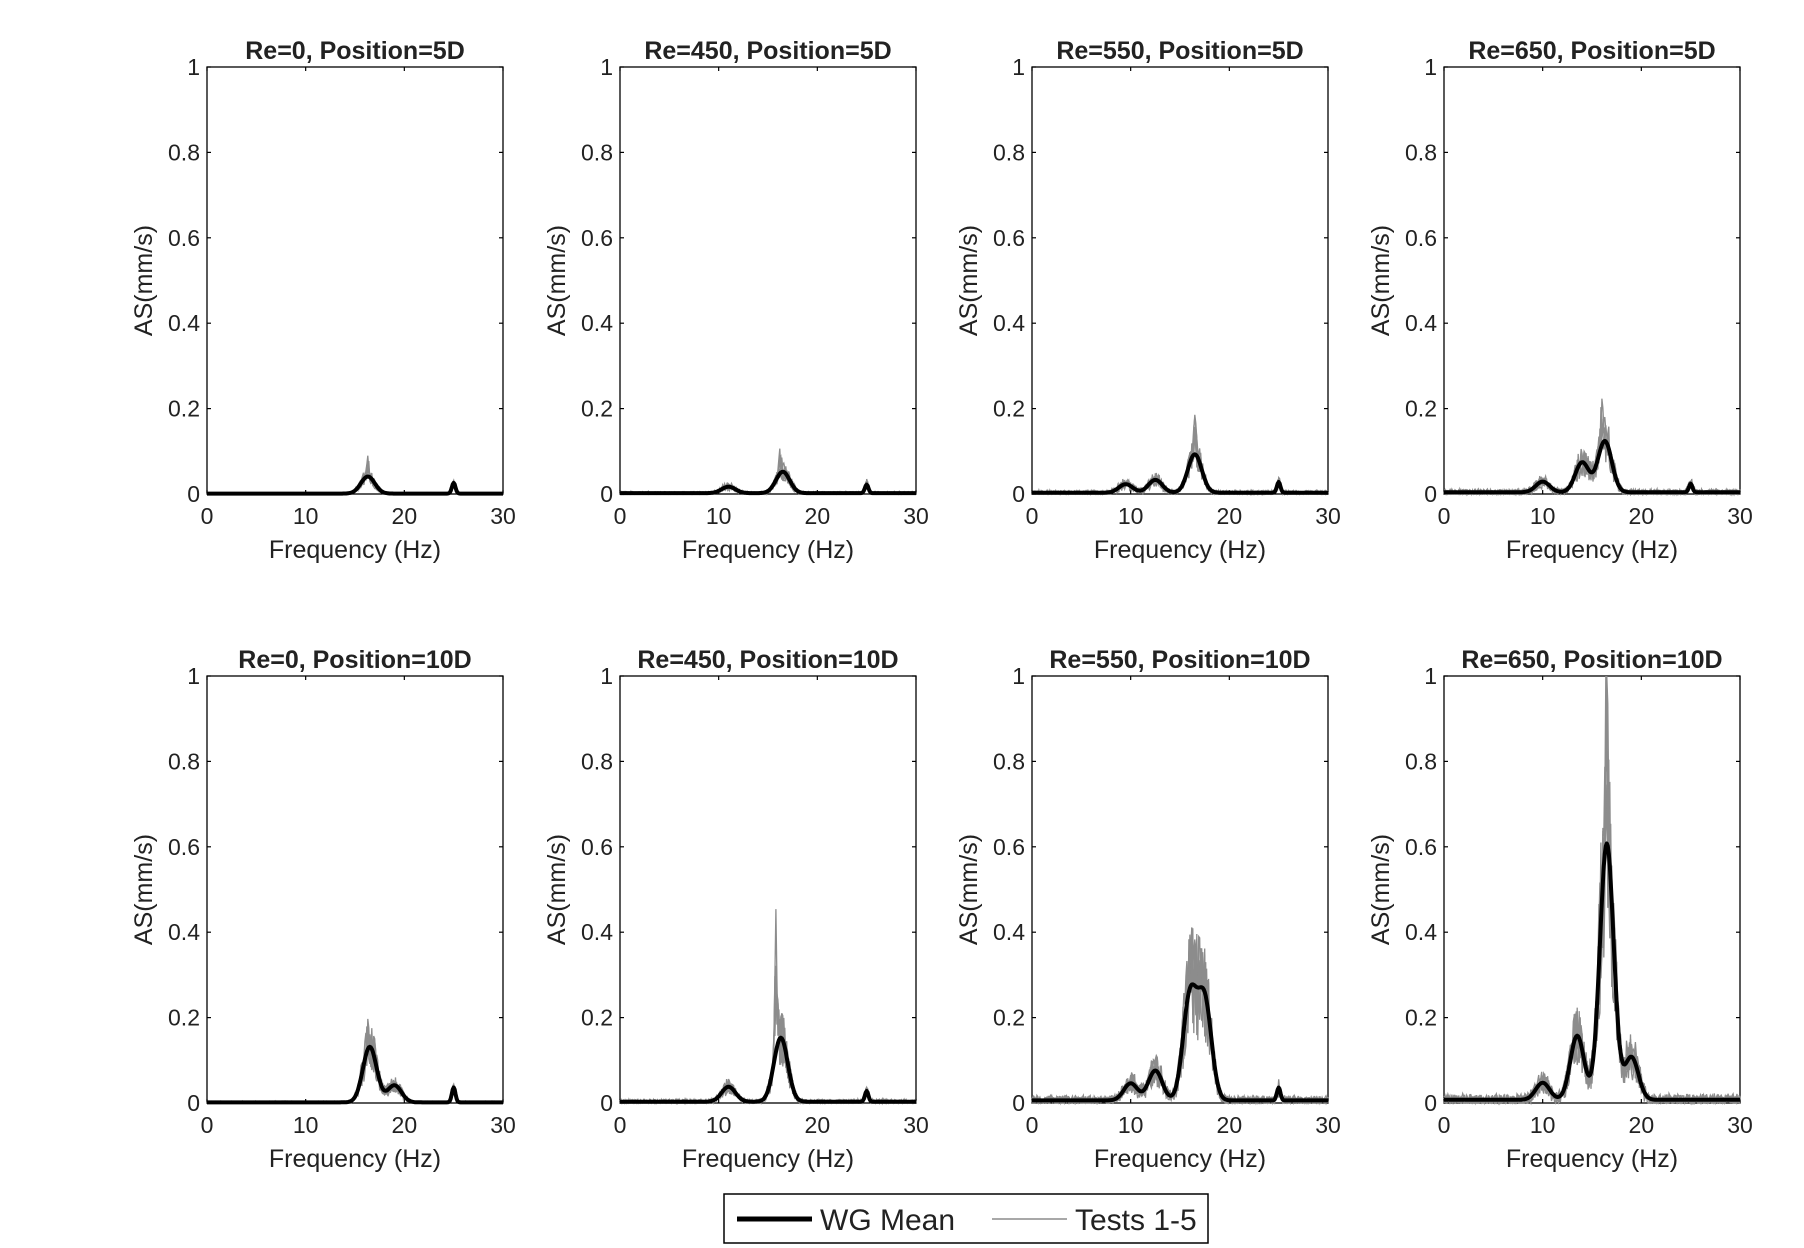 This screenshot has height=1248, width=1804. I want to click on legend-label-mean: WG Mean, so click(887, 1220).